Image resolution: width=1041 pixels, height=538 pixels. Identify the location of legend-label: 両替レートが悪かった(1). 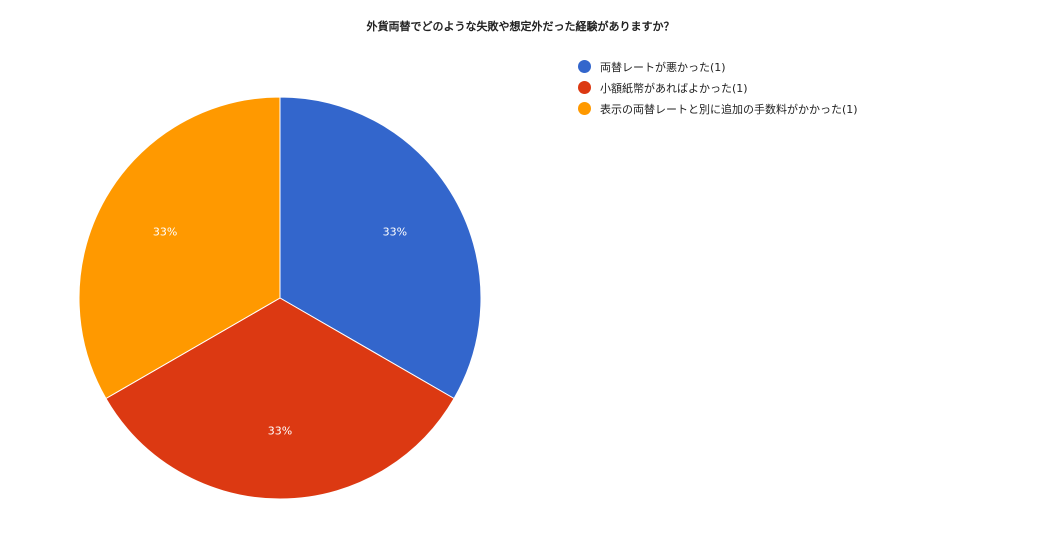
(663, 67).